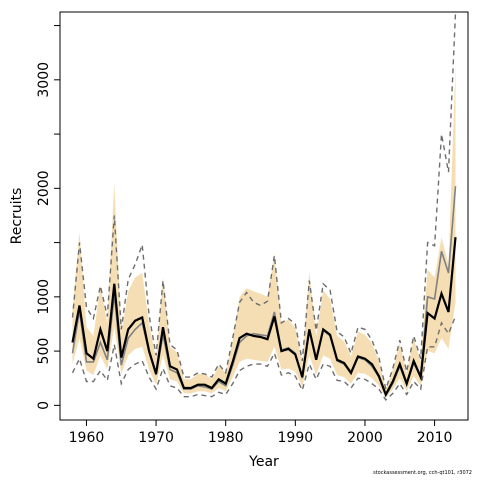 The width and height of the screenshot is (480, 480). What do you see at coordinates (422, 473) in the screenshot?
I see `footnote: stockassessment.org, cch-qt101, r3072` at bounding box center [422, 473].